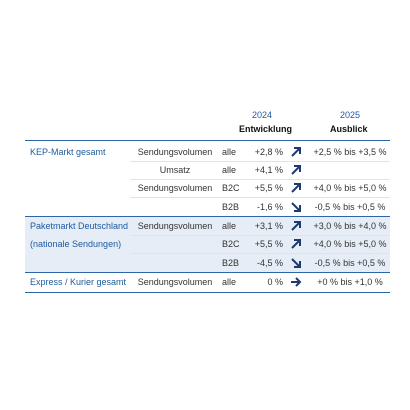 The width and height of the screenshot is (410, 410). I want to click on change-value: -4,5 %, so click(269, 263).